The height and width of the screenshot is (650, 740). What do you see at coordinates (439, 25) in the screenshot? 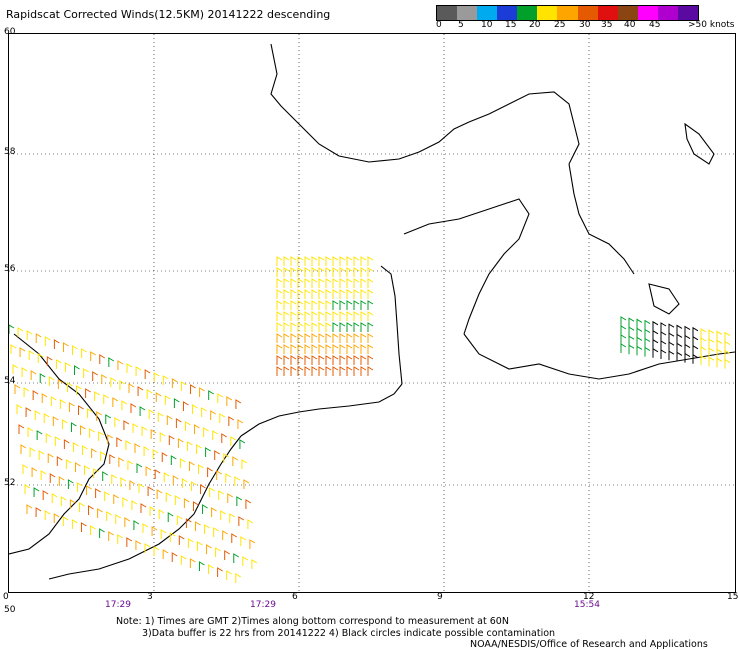
I see `colorbar-label: 0` at bounding box center [439, 25].